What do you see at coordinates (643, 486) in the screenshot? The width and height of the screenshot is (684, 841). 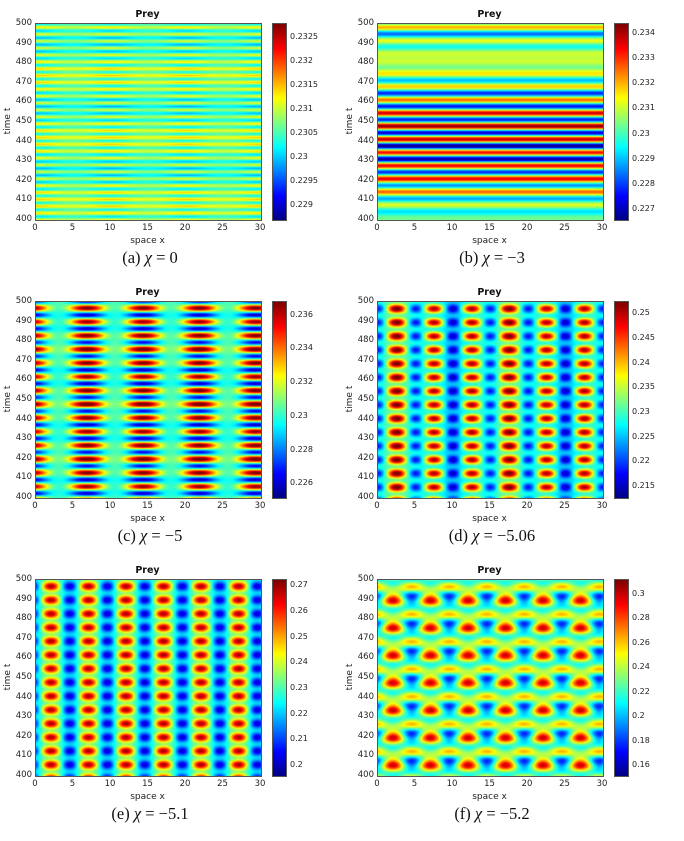 I see `colorbar-tick-label: 0.215` at bounding box center [643, 486].